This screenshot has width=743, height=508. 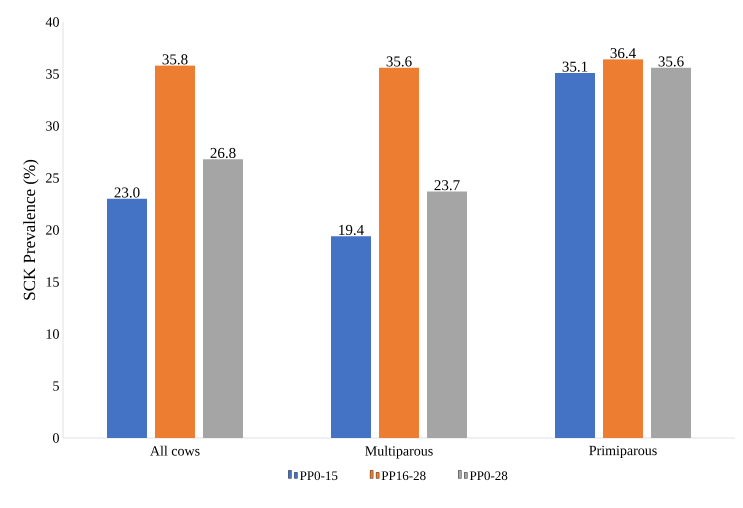 What do you see at coordinates (351, 230) in the screenshot?
I see `data-label: 19.4` at bounding box center [351, 230].